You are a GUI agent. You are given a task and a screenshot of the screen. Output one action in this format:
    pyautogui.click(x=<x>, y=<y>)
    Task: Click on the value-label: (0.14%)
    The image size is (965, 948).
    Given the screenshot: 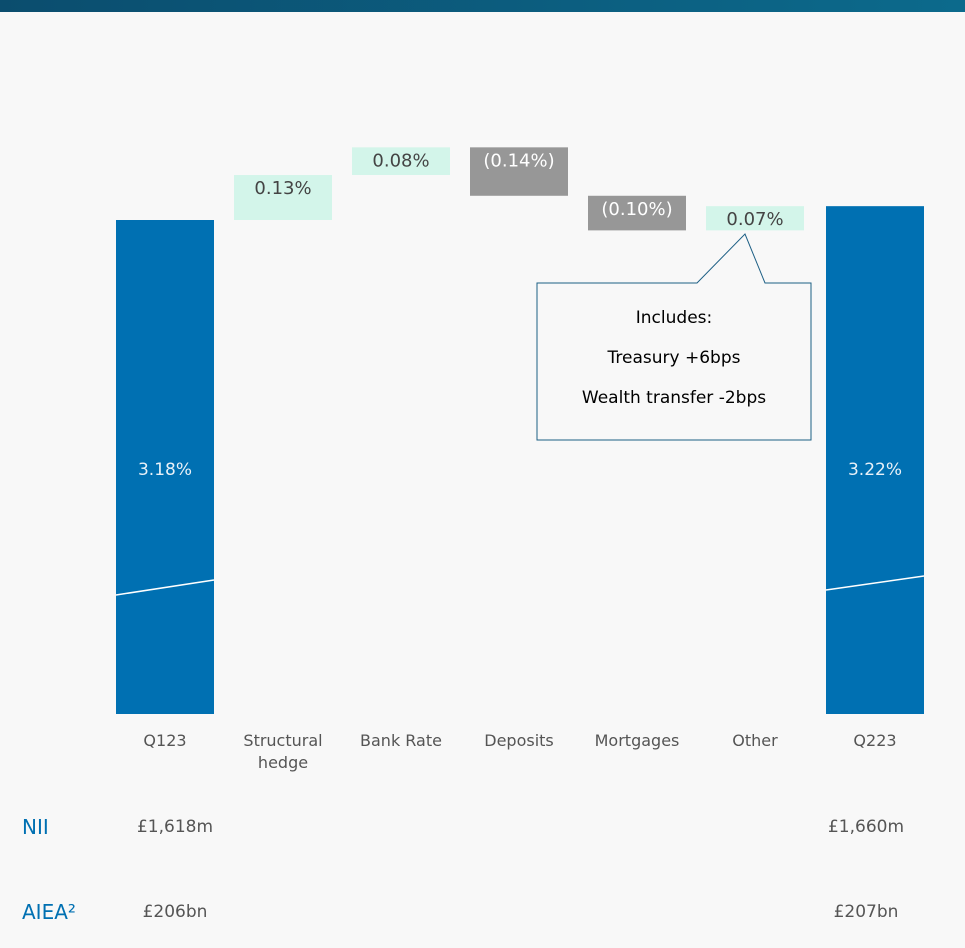 What is the action you would take?
    pyautogui.click(x=518, y=160)
    